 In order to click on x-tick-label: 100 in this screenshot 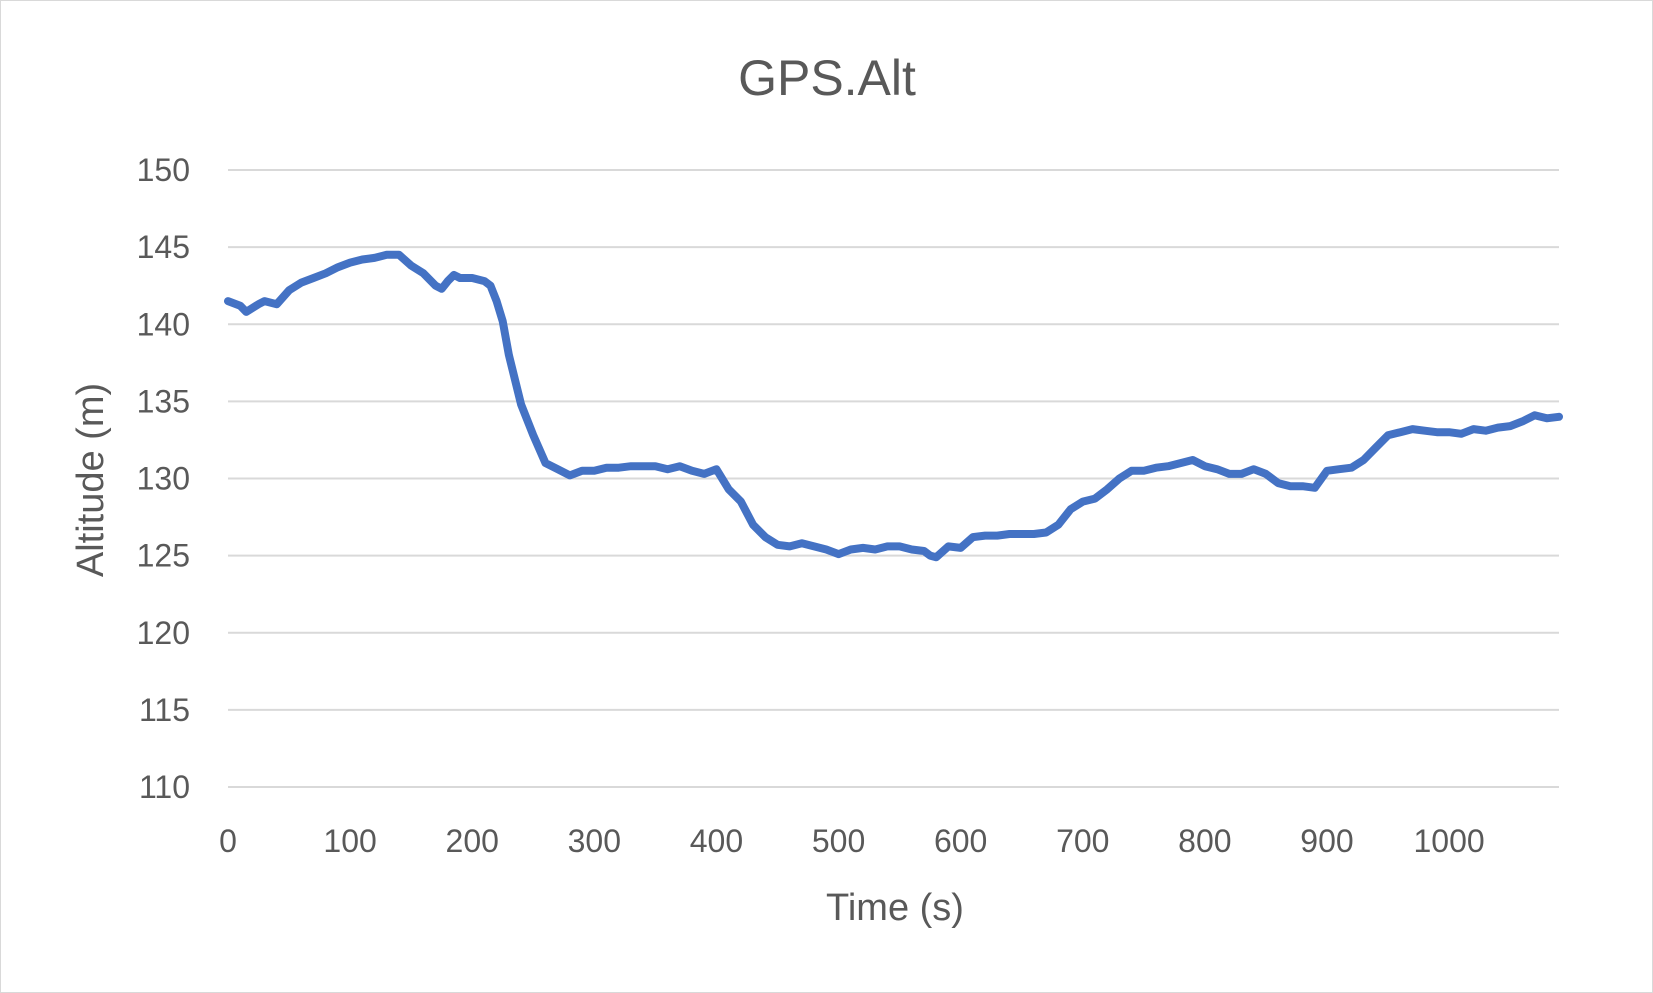, I will do `click(349, 841)`.